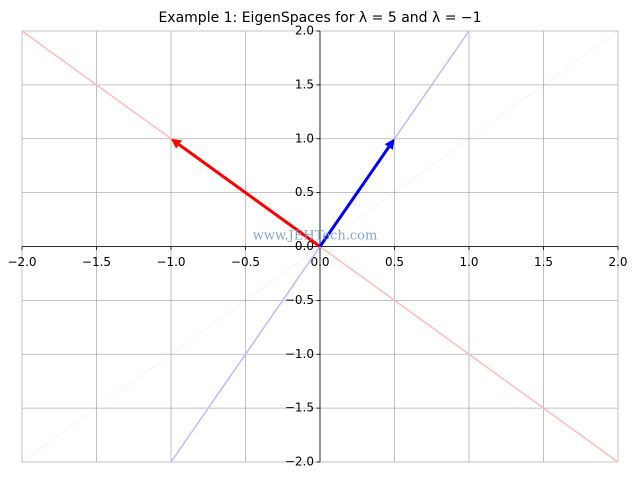 This screenshot has height=480, width=640. Describe the element at coordinates (394, 262) in the screenshot. I see `x-tick-label: 0.5` at that location.